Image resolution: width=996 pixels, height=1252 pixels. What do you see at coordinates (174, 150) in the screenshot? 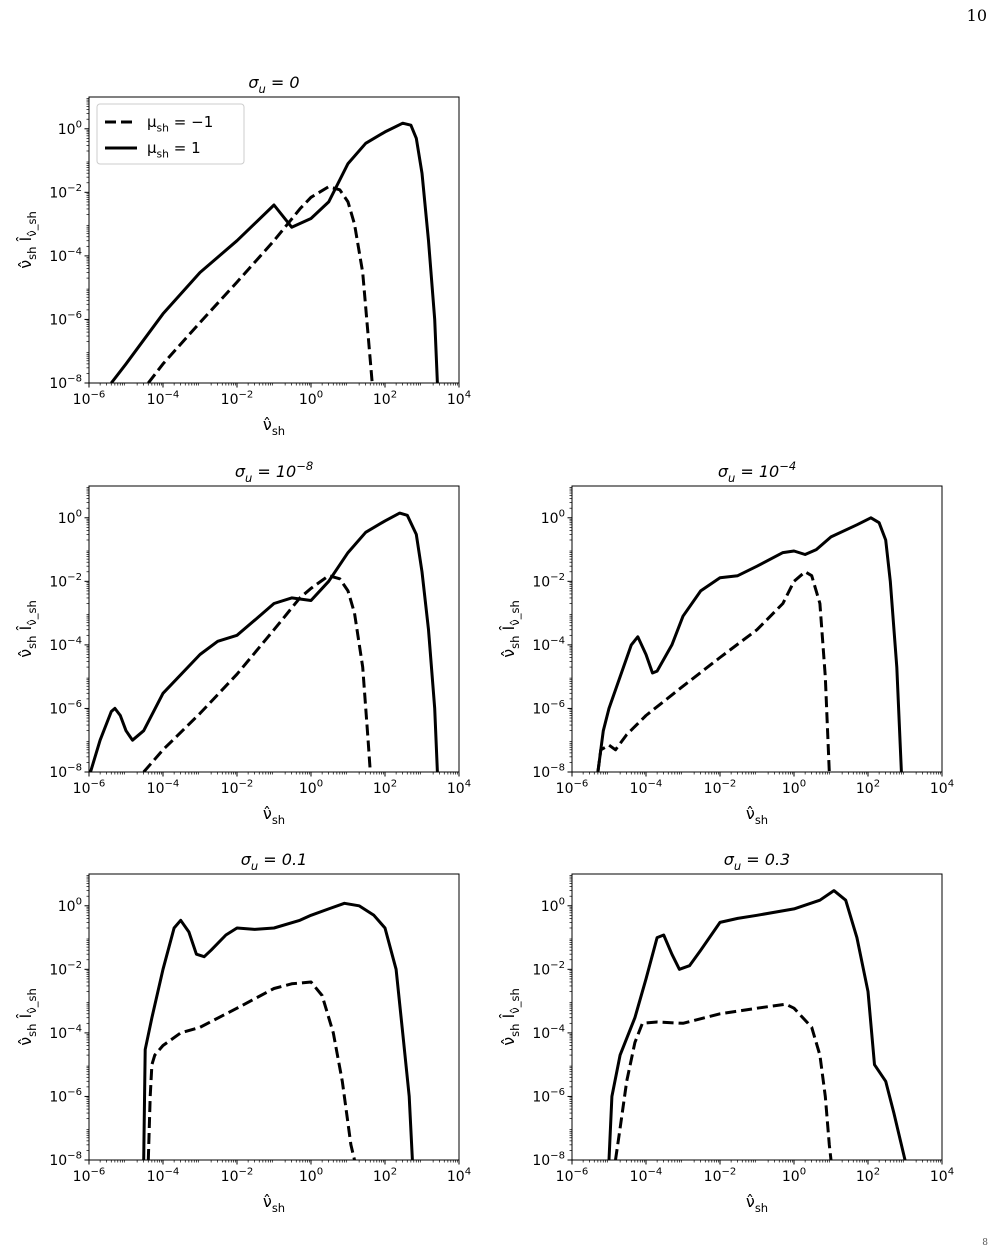
I see `legend-label: μsh​ = 1` at bounding box center [174, 150].